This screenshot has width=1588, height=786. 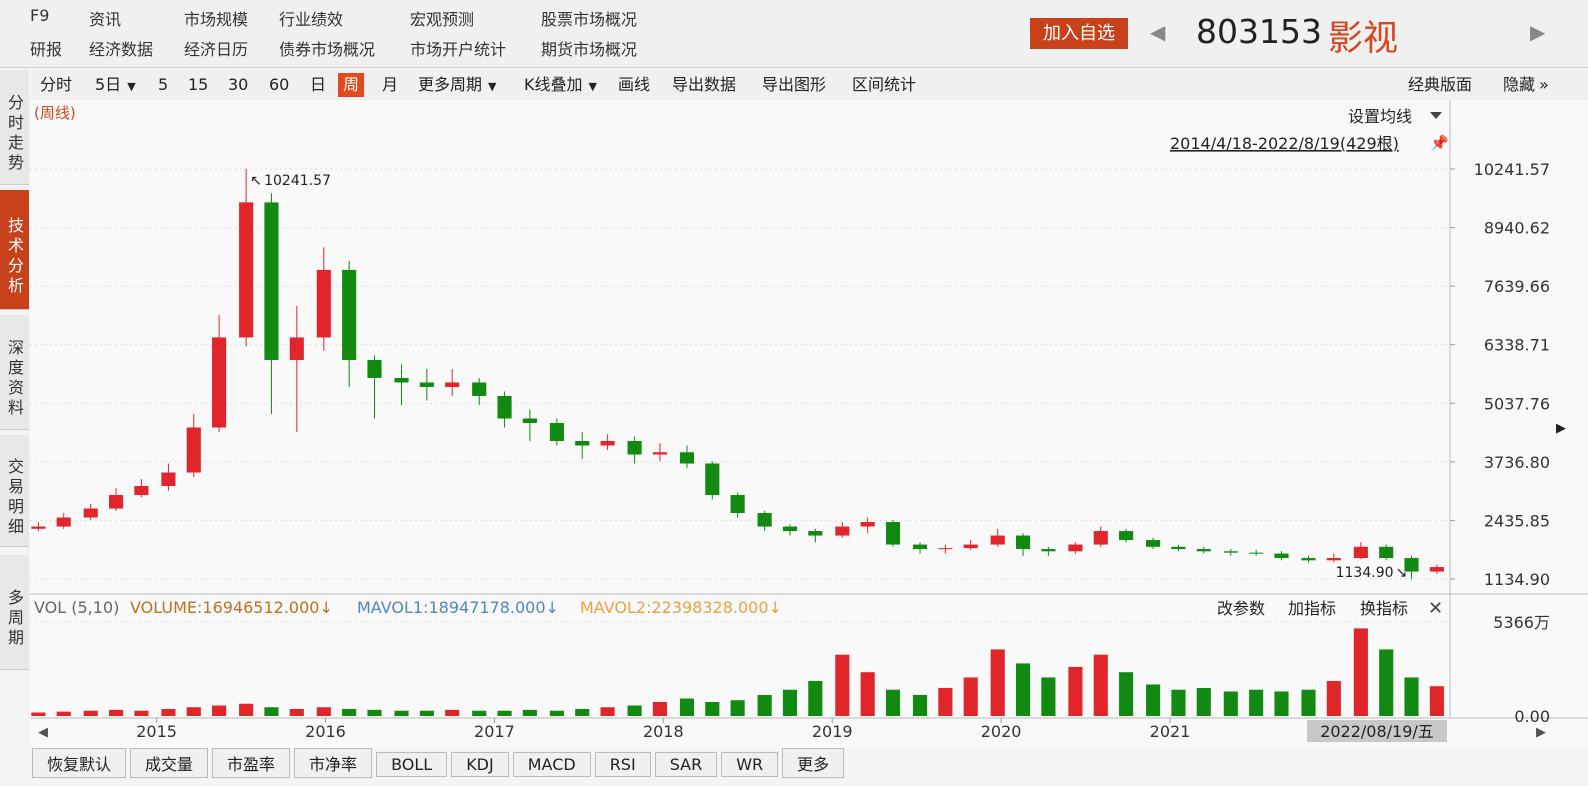 I want to click on pin-icon: 📌, so click(x=1439, y=142).